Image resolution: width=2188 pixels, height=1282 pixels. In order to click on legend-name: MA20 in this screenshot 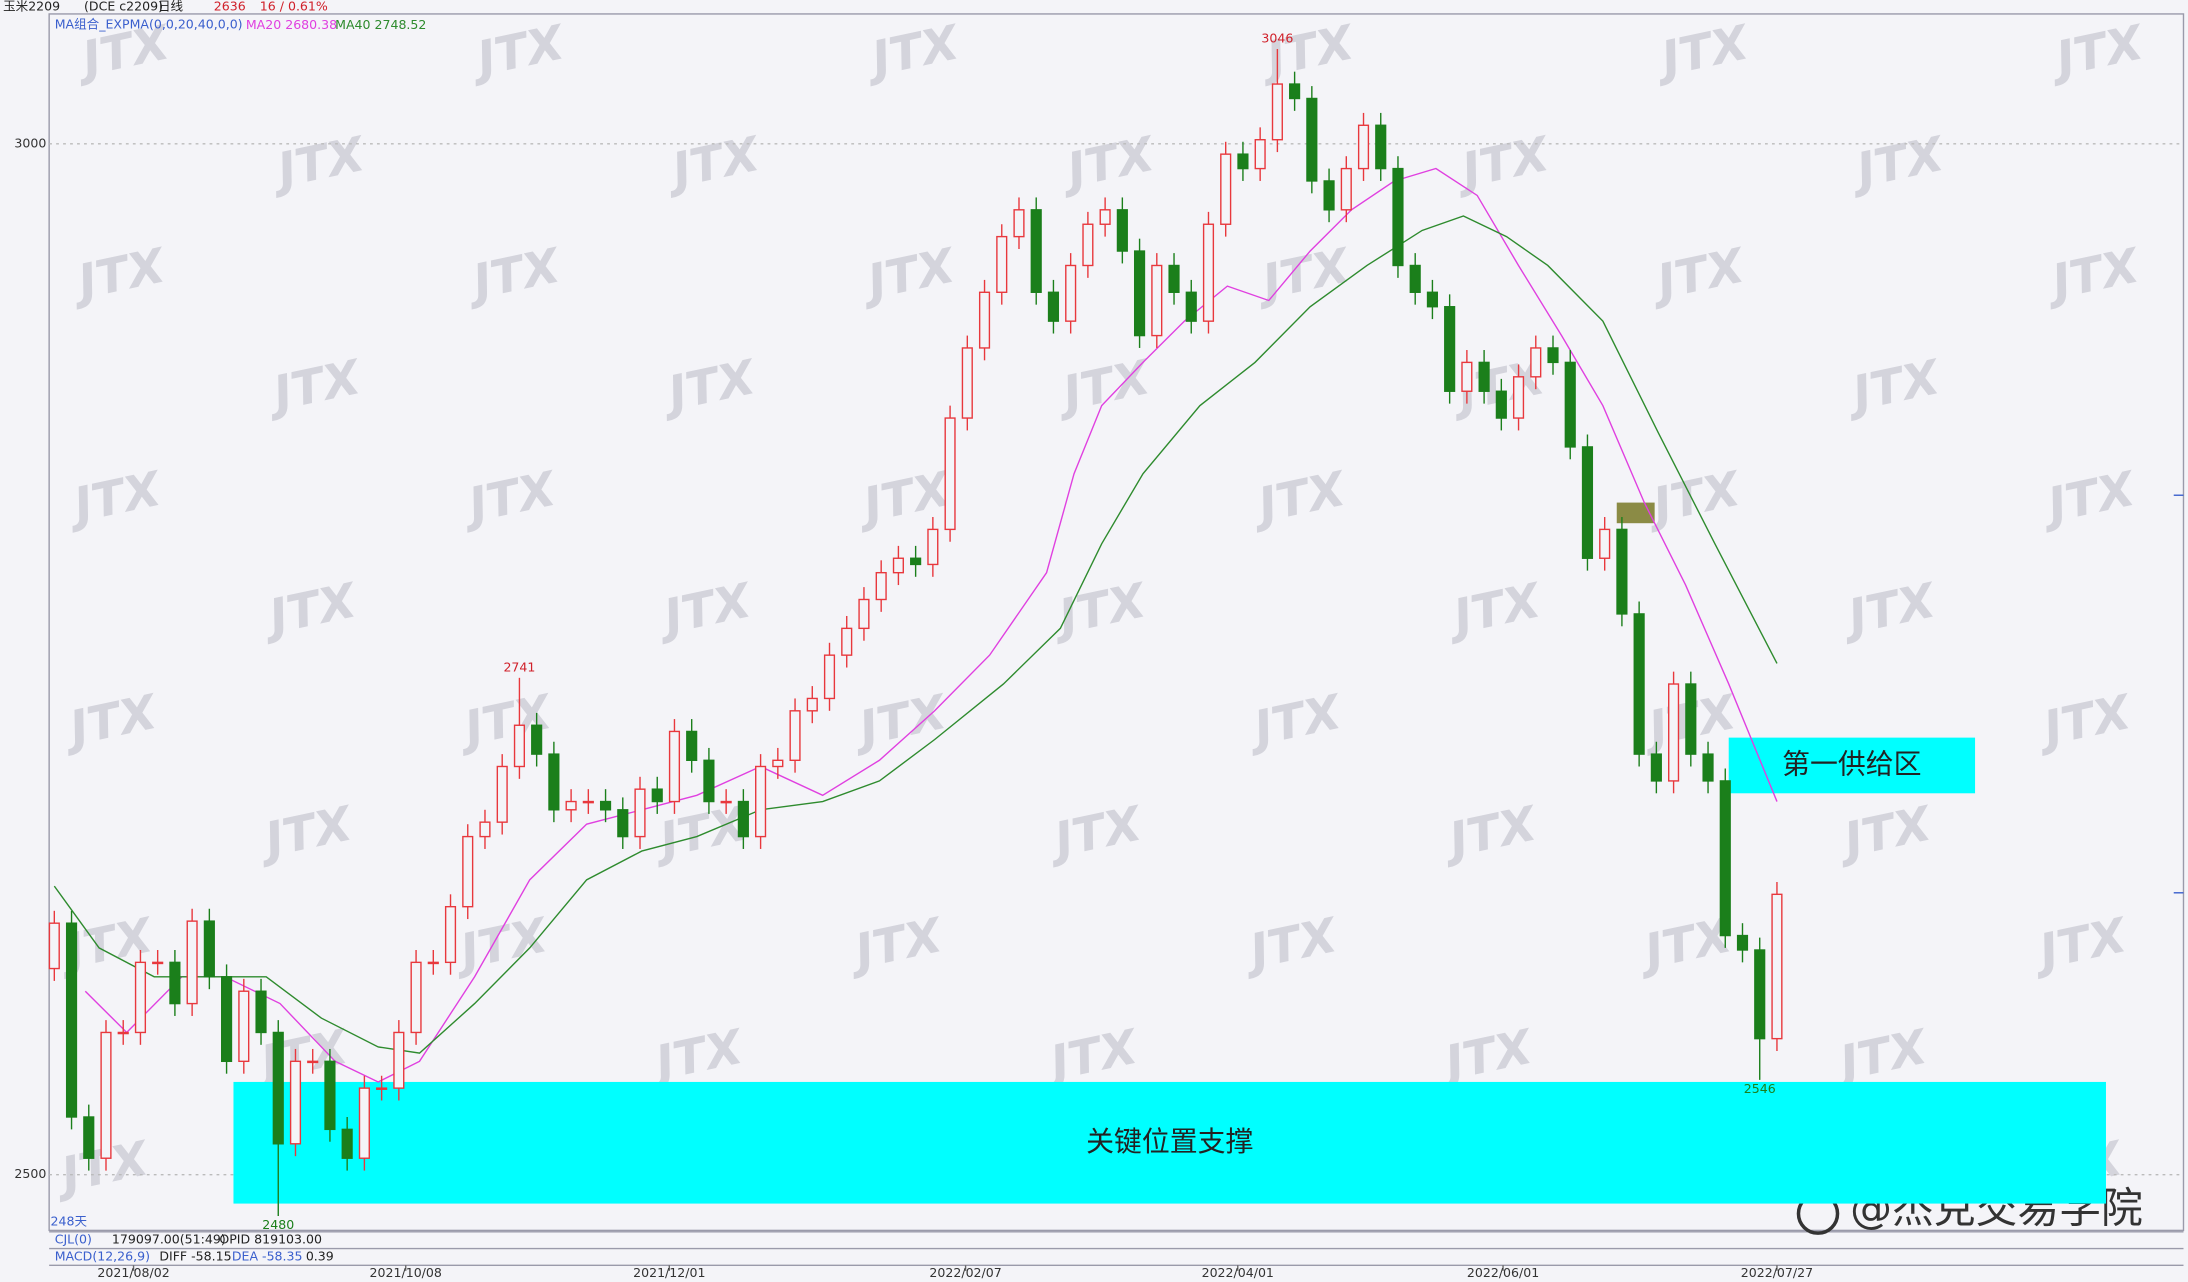, I will do `click(263, 24)`.